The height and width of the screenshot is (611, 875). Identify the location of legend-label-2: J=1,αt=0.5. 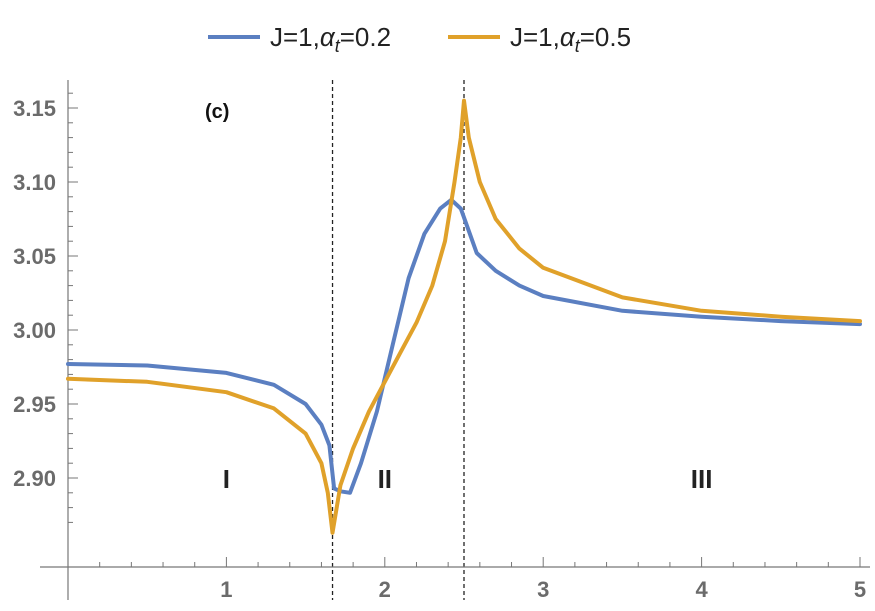
(570, 39).